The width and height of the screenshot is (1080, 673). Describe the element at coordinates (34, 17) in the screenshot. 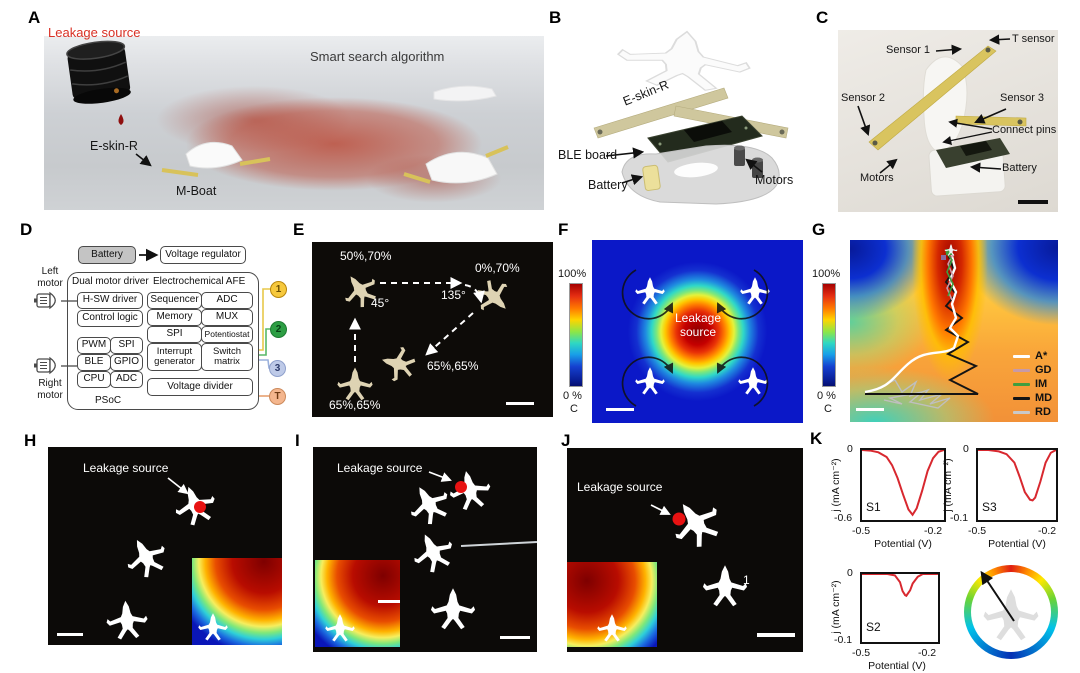

I see `panel-a-label: A` at that location.